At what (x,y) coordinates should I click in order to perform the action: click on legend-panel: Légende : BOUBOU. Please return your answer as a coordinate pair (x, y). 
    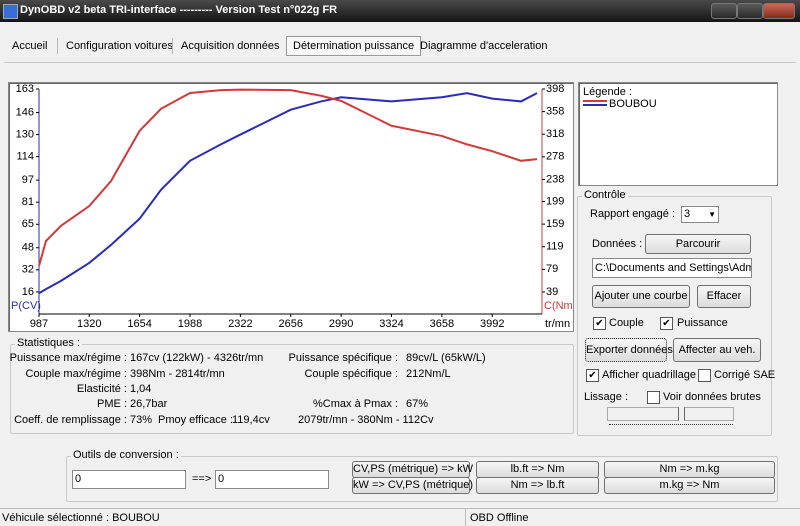
    Looking at the image, I should click on (678, 134).